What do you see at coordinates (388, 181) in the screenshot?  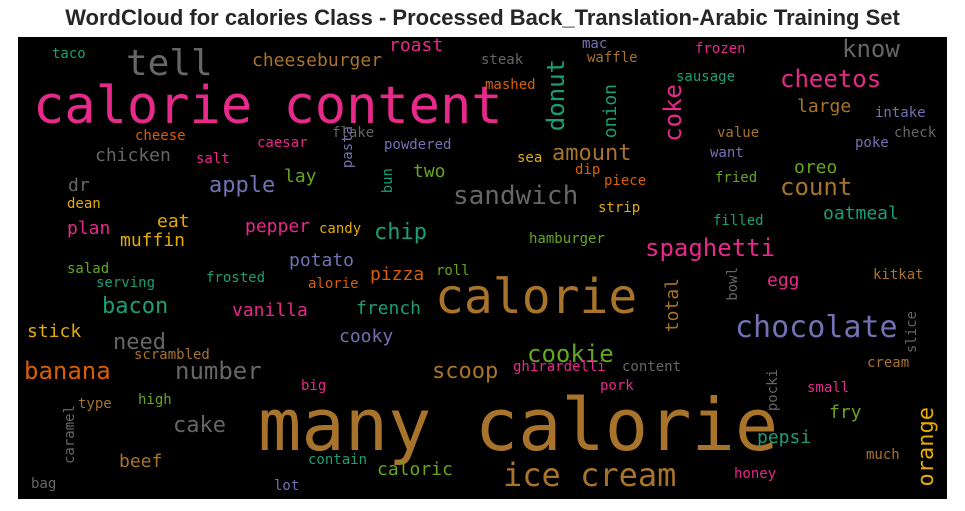 I see `word-bun: bun` at bounding box center [388, 181].